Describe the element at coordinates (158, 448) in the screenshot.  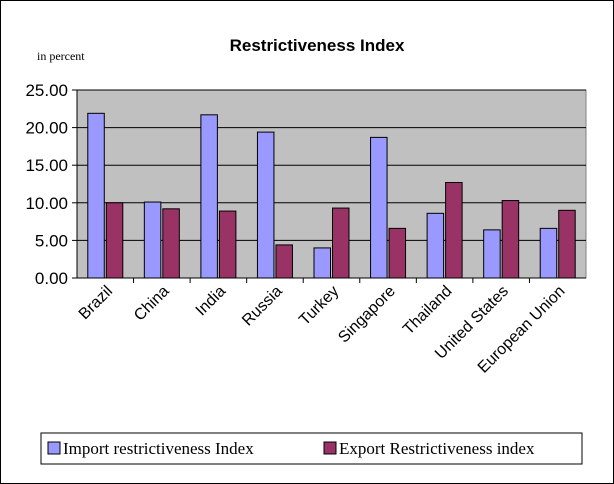
I see `legend-label-import: Import restrictiveness Index` at that location.